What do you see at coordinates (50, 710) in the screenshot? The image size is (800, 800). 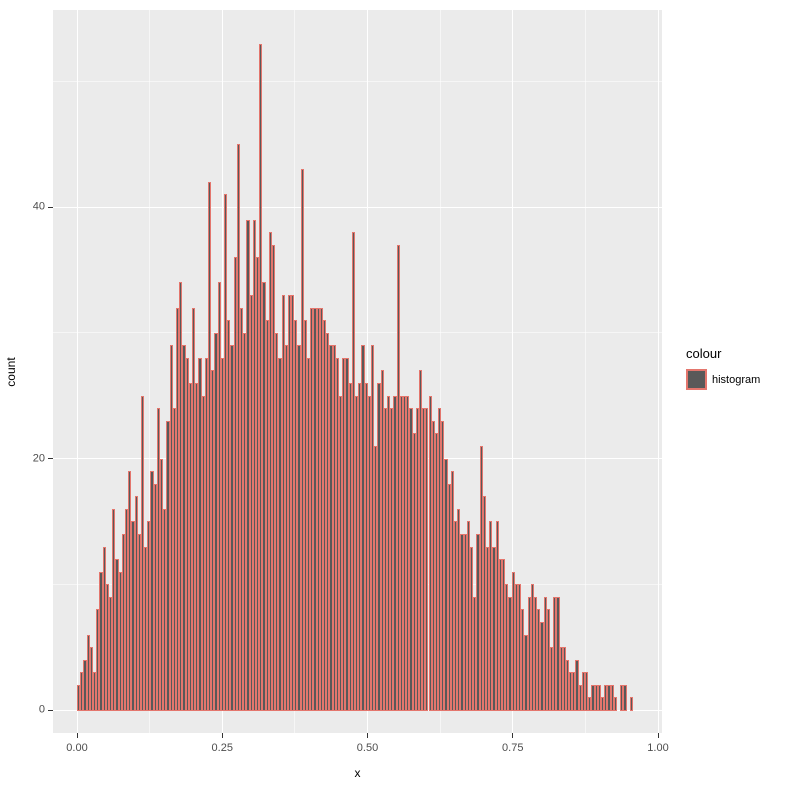 I see `y-tick-mark` at bounding box center [50, 710].